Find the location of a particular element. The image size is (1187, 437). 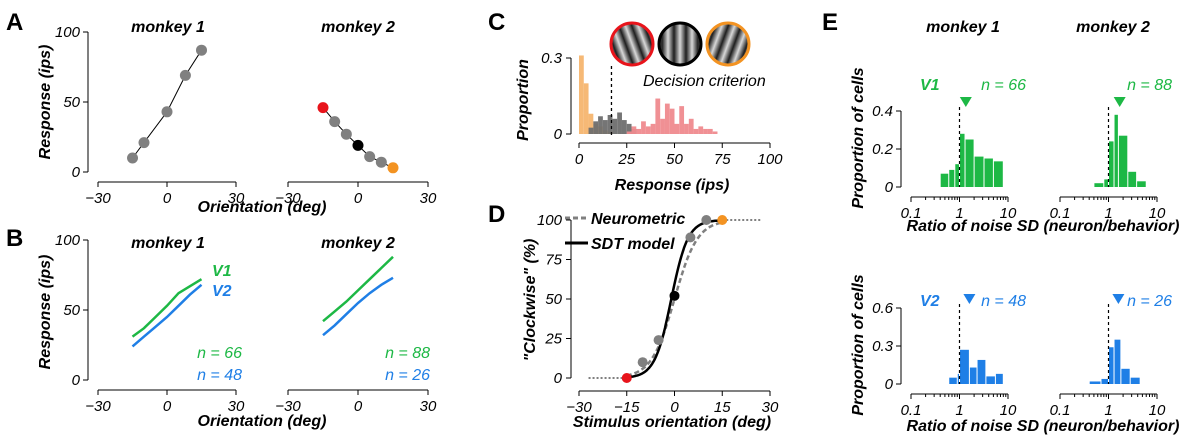

n-label: n = 66 is located at coordinates (1003, 85).